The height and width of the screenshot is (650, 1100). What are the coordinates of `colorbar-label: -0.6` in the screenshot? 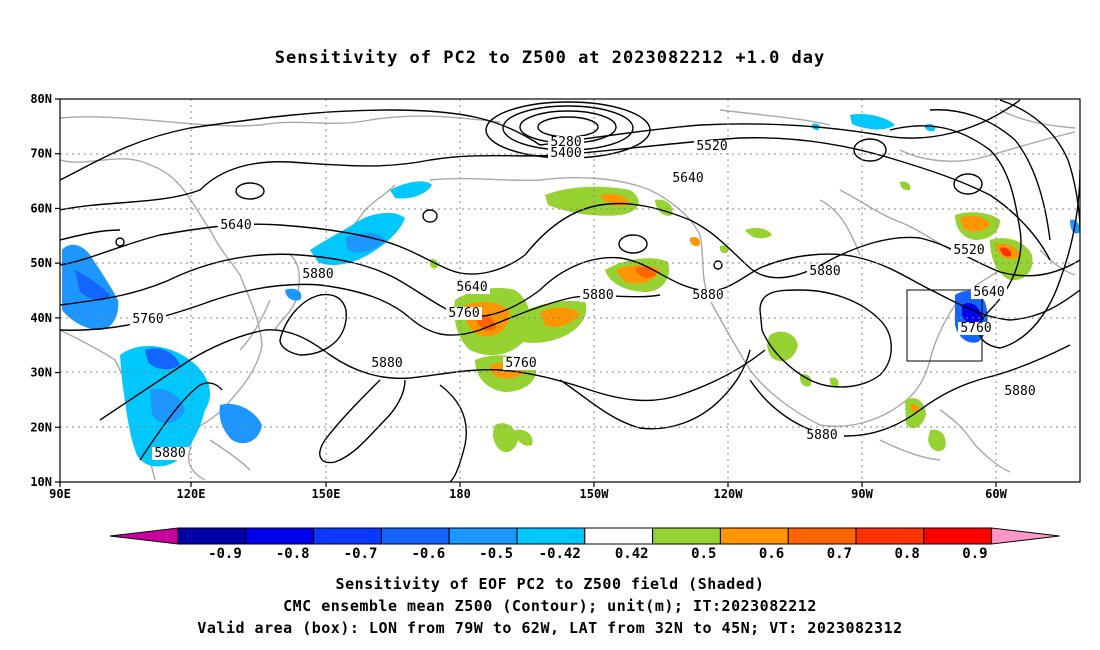 It's located at (428, 554).